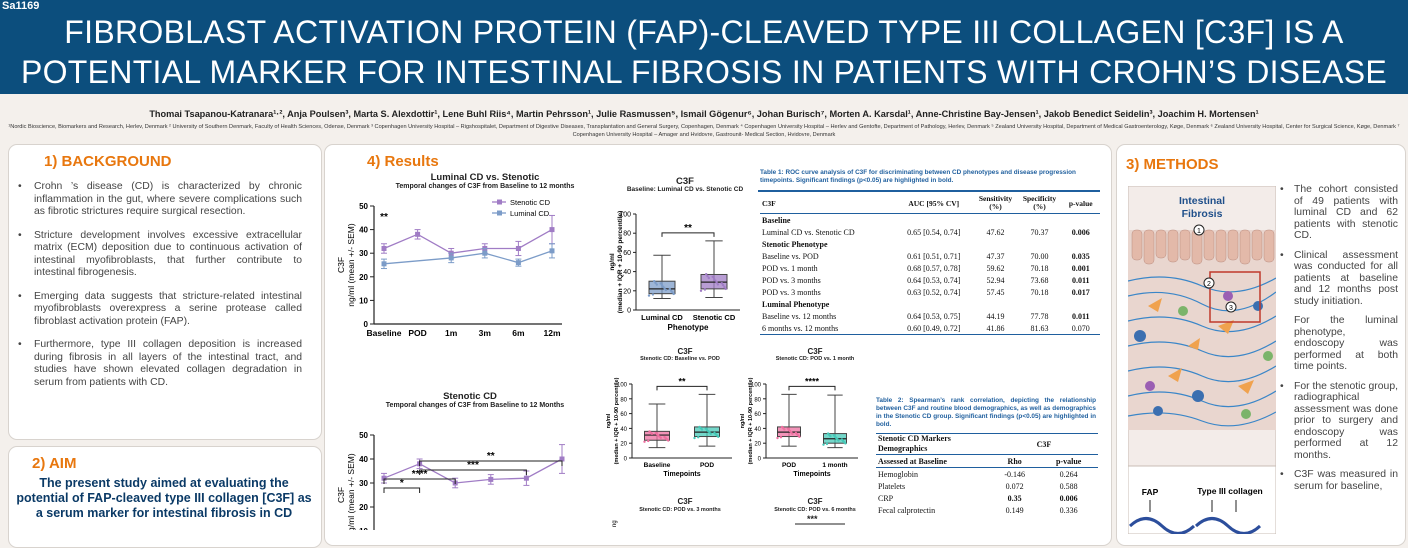 The width and height of the screenshot is (1408, 548). What do you see at coordinates (995, 280) in the screenshot?
I see `row-value: 52.94` at bounding box center [995, 280].